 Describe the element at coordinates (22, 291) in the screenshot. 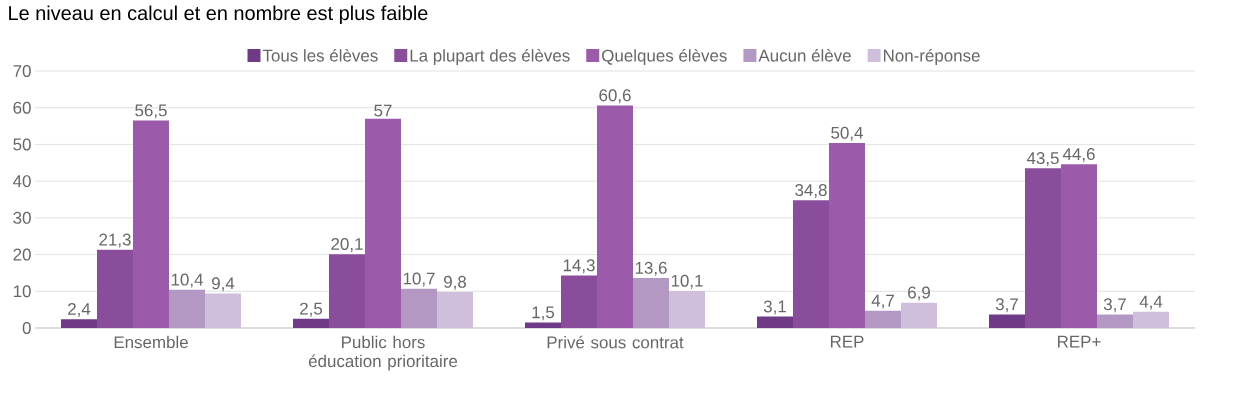

I see `y-tick-label: 10` at that location.